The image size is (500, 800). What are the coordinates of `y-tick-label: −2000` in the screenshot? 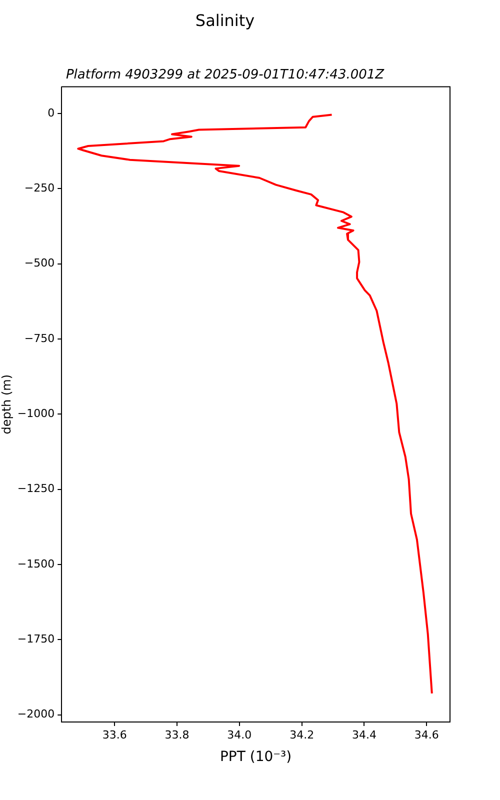 It's located at (36, 714).